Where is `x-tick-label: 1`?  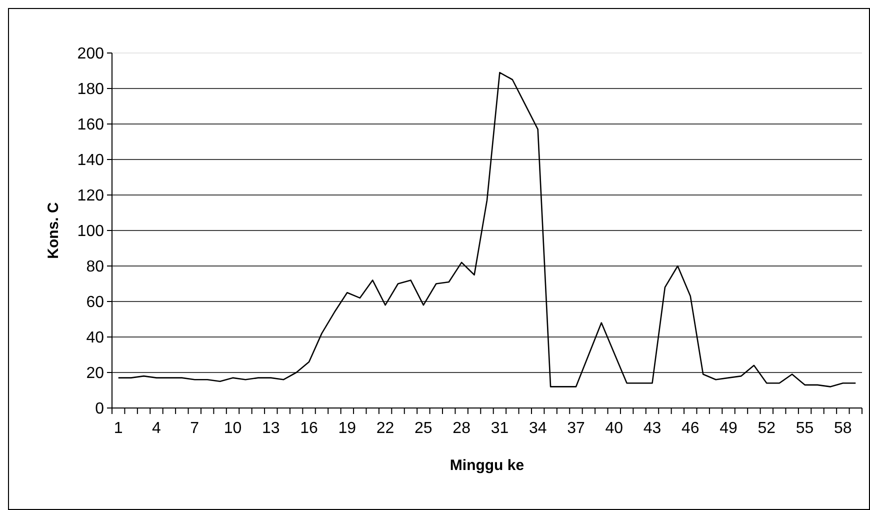
x-tick-label: 1 is located at coordinates (118, 428).